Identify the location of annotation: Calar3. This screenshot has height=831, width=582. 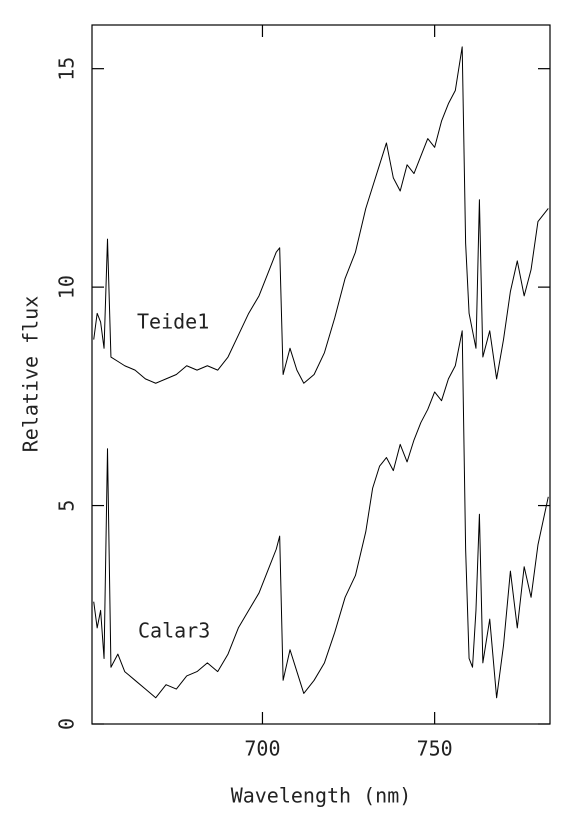
(174, 631).